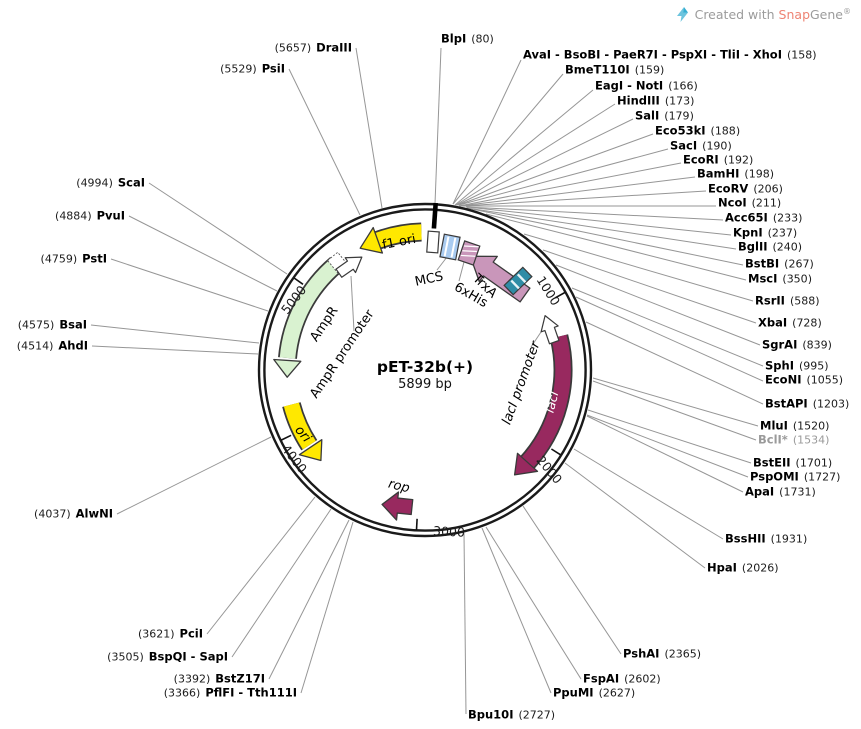 The image size is (861, 729). Describe the element at coordinates (792, 461) in the screenshot. I see `enzyme-label-bsteii: BstEII1701` at that location.